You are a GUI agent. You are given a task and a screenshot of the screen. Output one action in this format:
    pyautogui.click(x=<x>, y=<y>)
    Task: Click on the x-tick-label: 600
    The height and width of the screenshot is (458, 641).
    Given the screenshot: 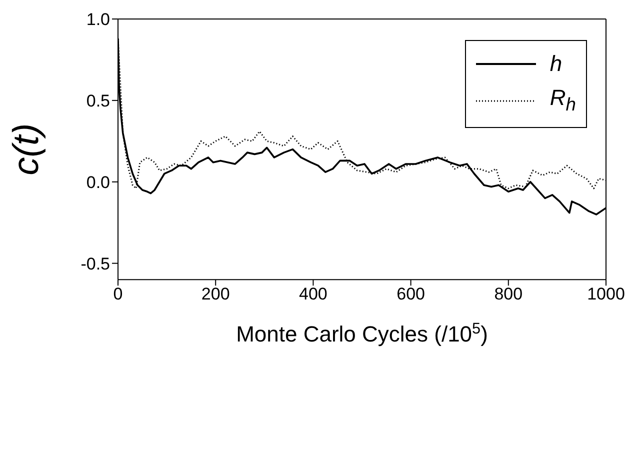 What is the action you would take?
    pyautogui.click(x=410, y=294)
    